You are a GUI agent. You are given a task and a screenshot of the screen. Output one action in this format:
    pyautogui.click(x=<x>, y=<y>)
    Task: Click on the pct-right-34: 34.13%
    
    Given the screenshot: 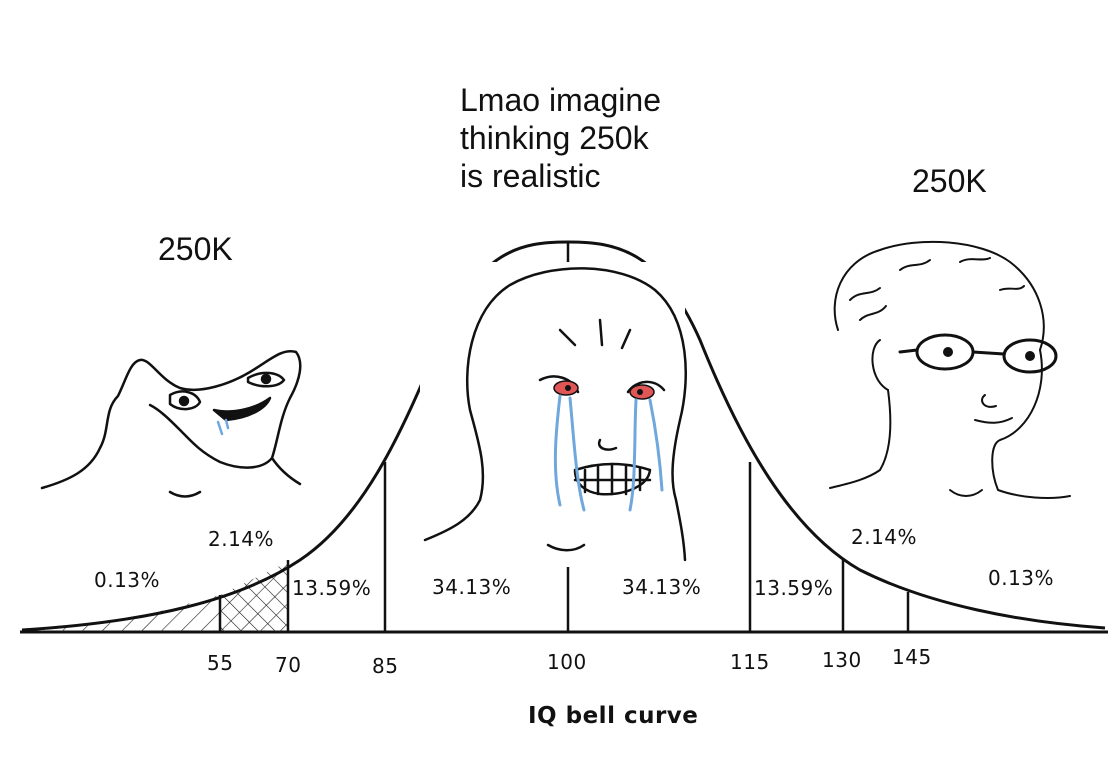 What is the action you would take?
    pyautogui.click(x=662, y=587)
    